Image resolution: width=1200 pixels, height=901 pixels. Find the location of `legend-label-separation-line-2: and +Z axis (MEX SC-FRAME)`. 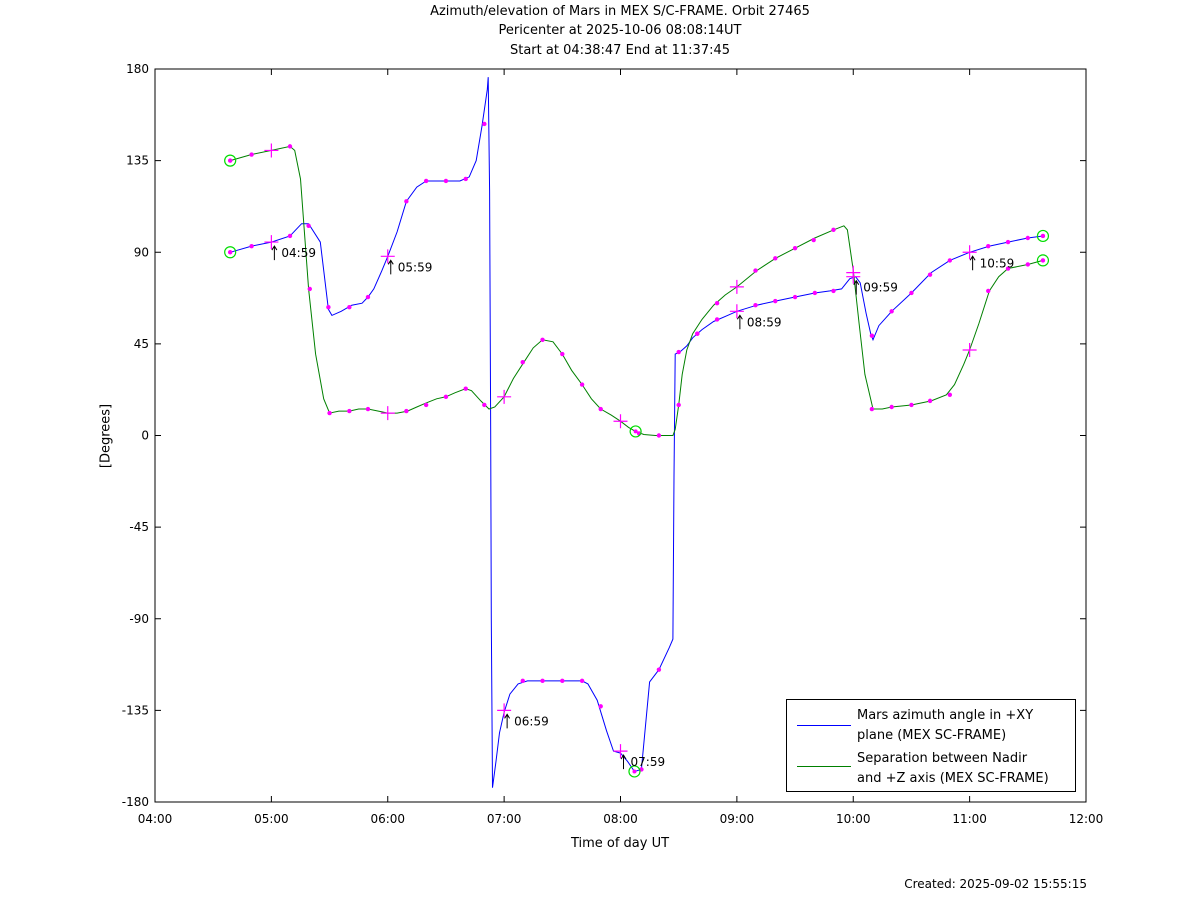

legend-label-separation-line-2: and +Z axis (MEX SC-FRAME) is located at coordinates (953, 778).